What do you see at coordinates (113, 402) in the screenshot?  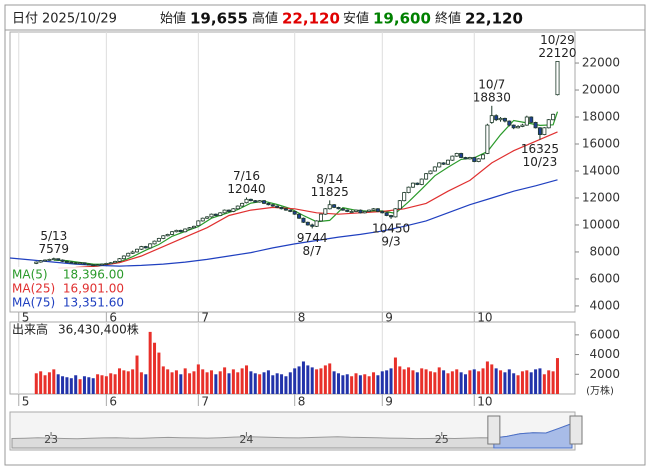 I see `x-tick-label: 6` at bounding box center [113, 402].